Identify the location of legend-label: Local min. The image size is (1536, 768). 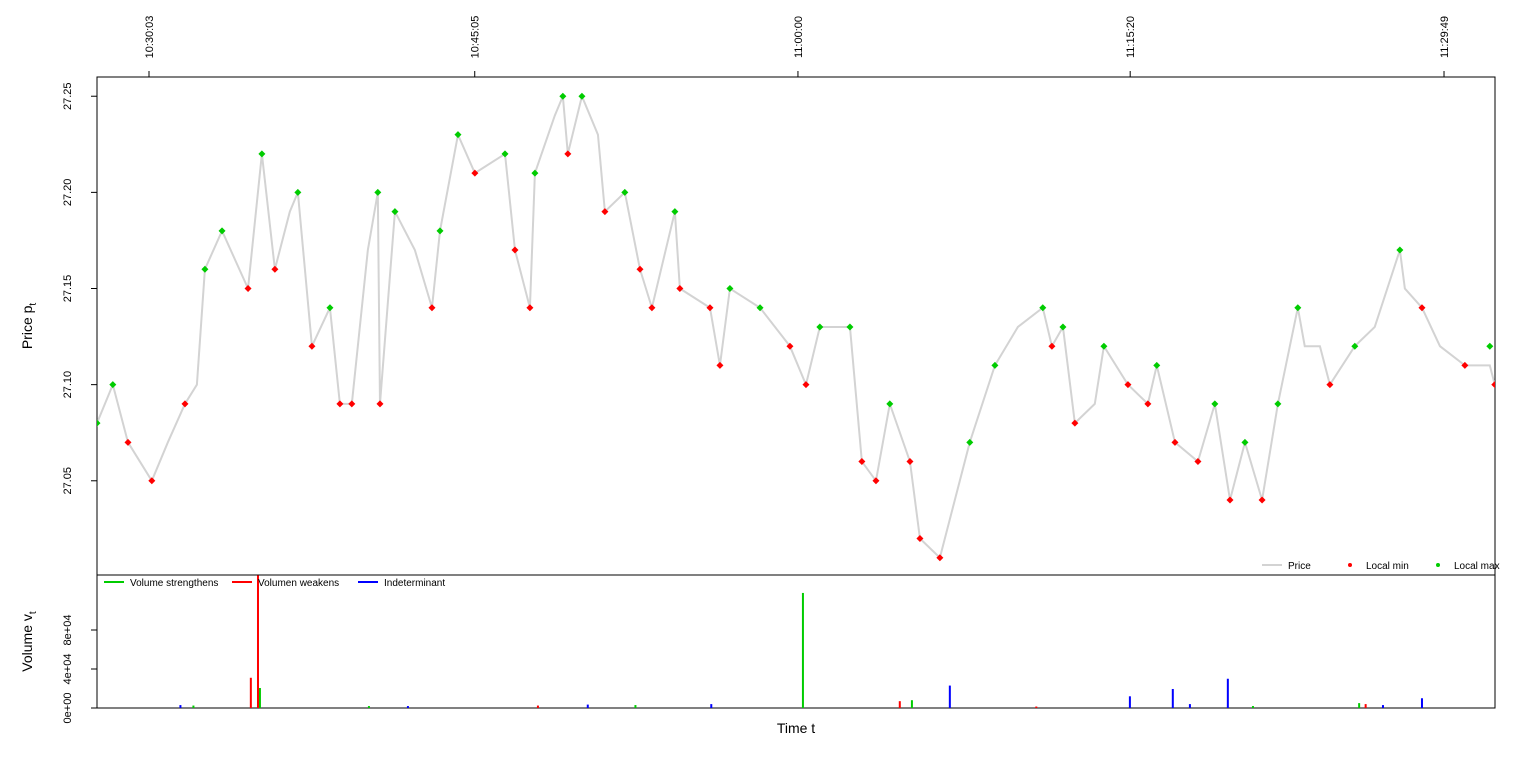
(1387, 566).